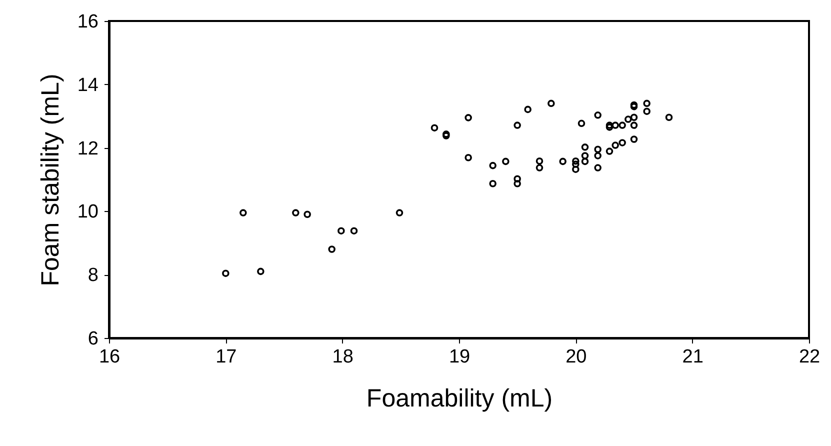 The width and height of the screenshot is (831, 446). Describe the element at coordinates (87, 149) in the screenshot. I see `y-tick-label: 12` at that location.